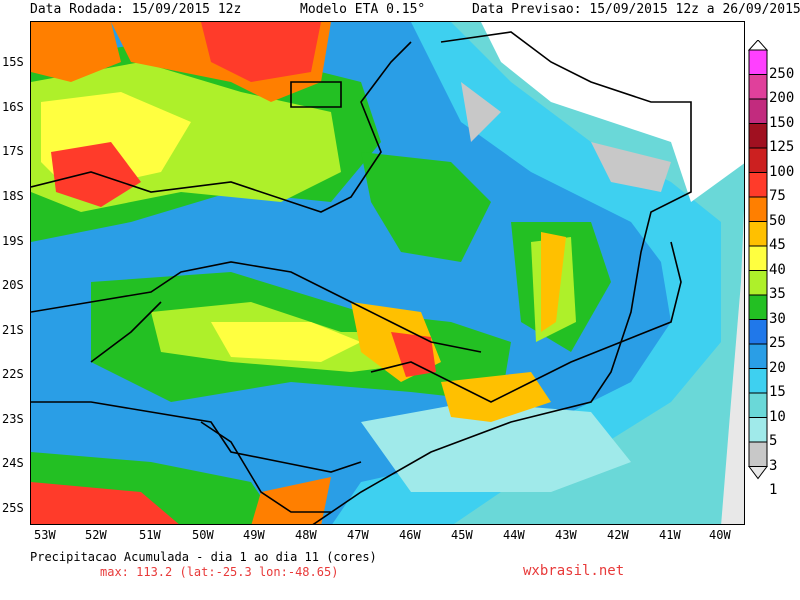  What do you see at coordinates (13, 107) in the screenshot?
I see `lat-label: 16S` at bounding box center [13, 107].